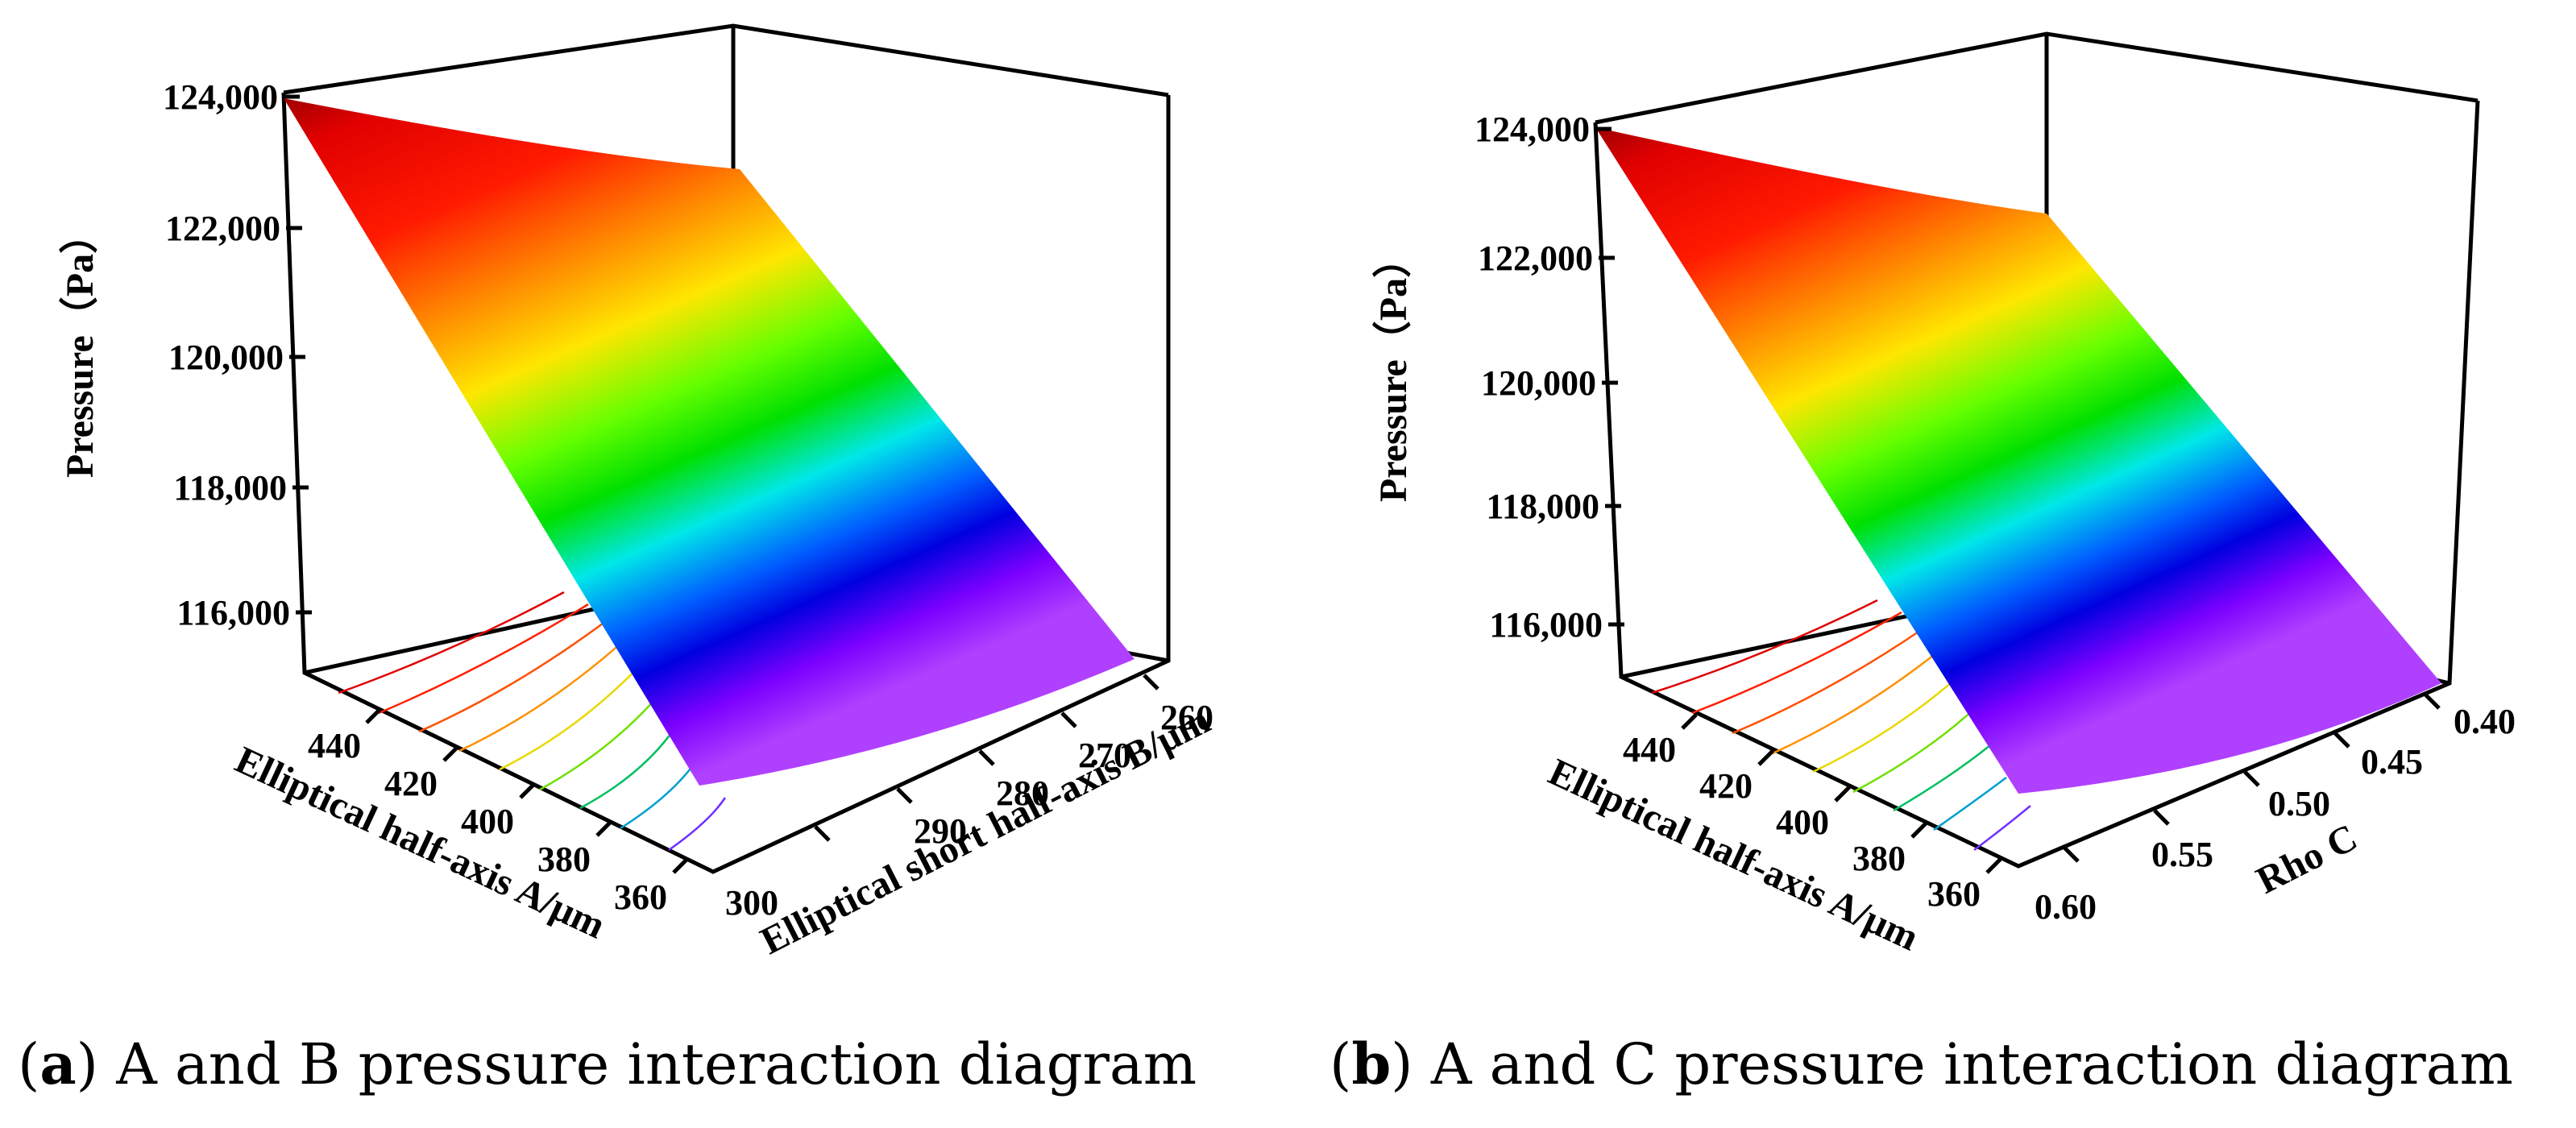 This screenshot has height=1128, width=2576. I want to click on y-tick-label: 0.45, so click(2392, 762).